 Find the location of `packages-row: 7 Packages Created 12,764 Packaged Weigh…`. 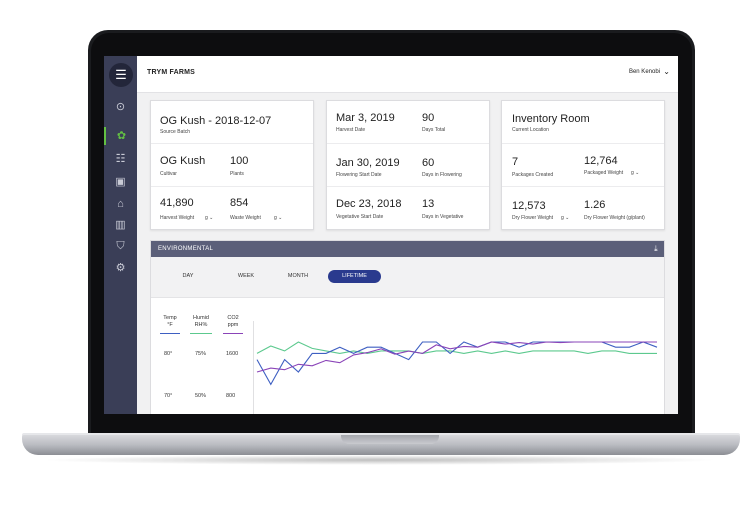

packages-row: 7 Packages Created 12,764 Packaged Weigh… is located at coordinates (583, 165).